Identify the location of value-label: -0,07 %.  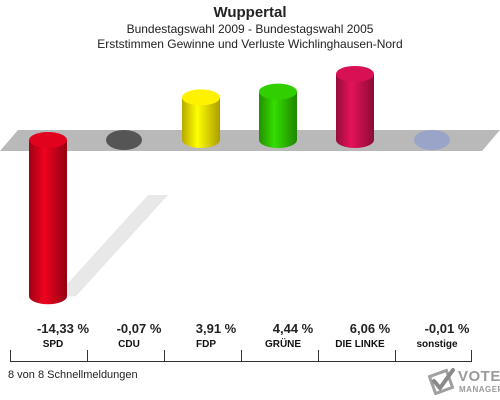
(139, 328).